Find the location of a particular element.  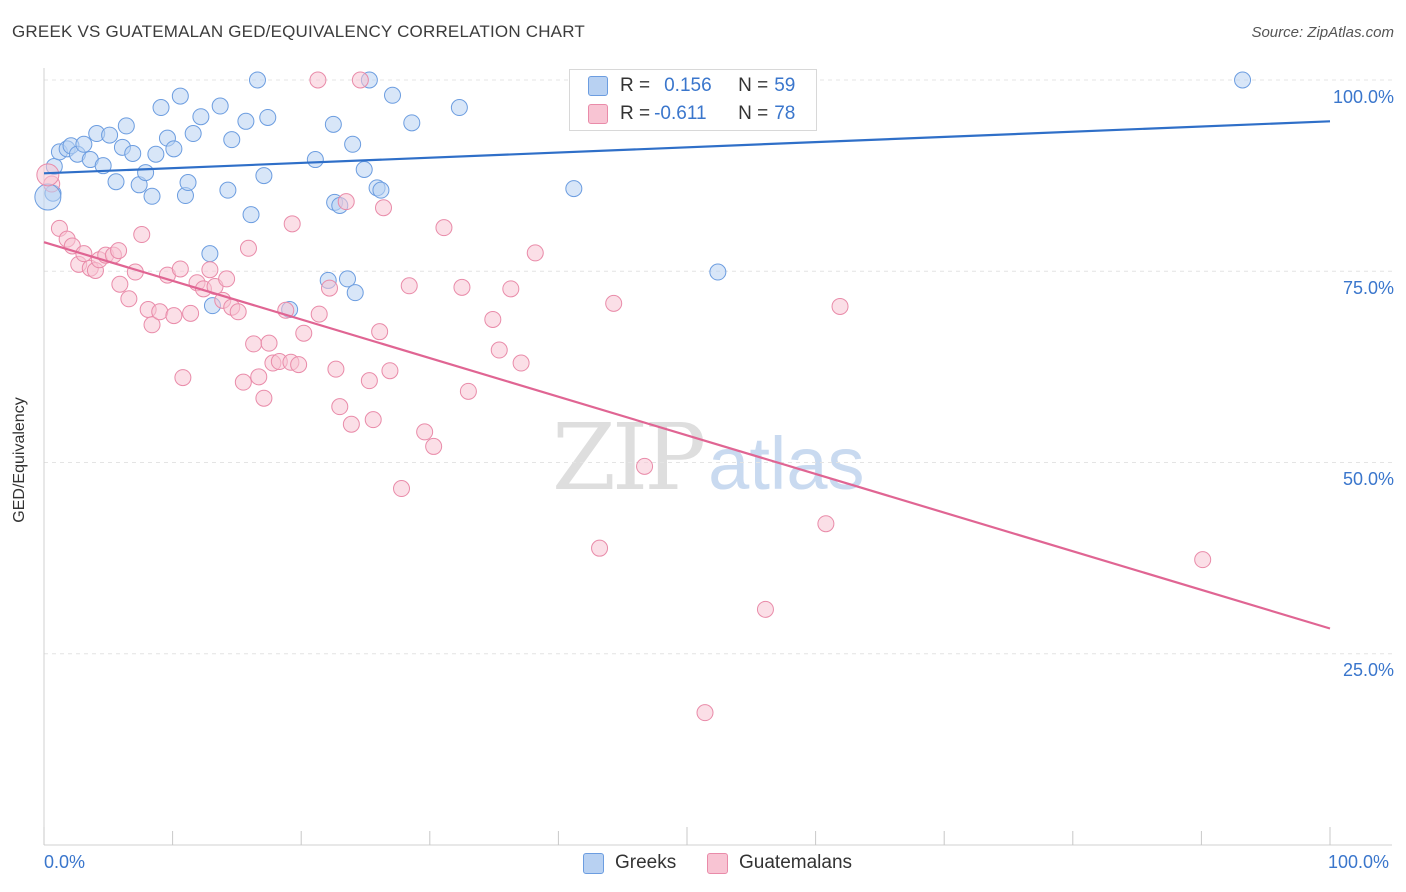

guatemalans-r-value: -0.611 is located at coordinates (680, 113).